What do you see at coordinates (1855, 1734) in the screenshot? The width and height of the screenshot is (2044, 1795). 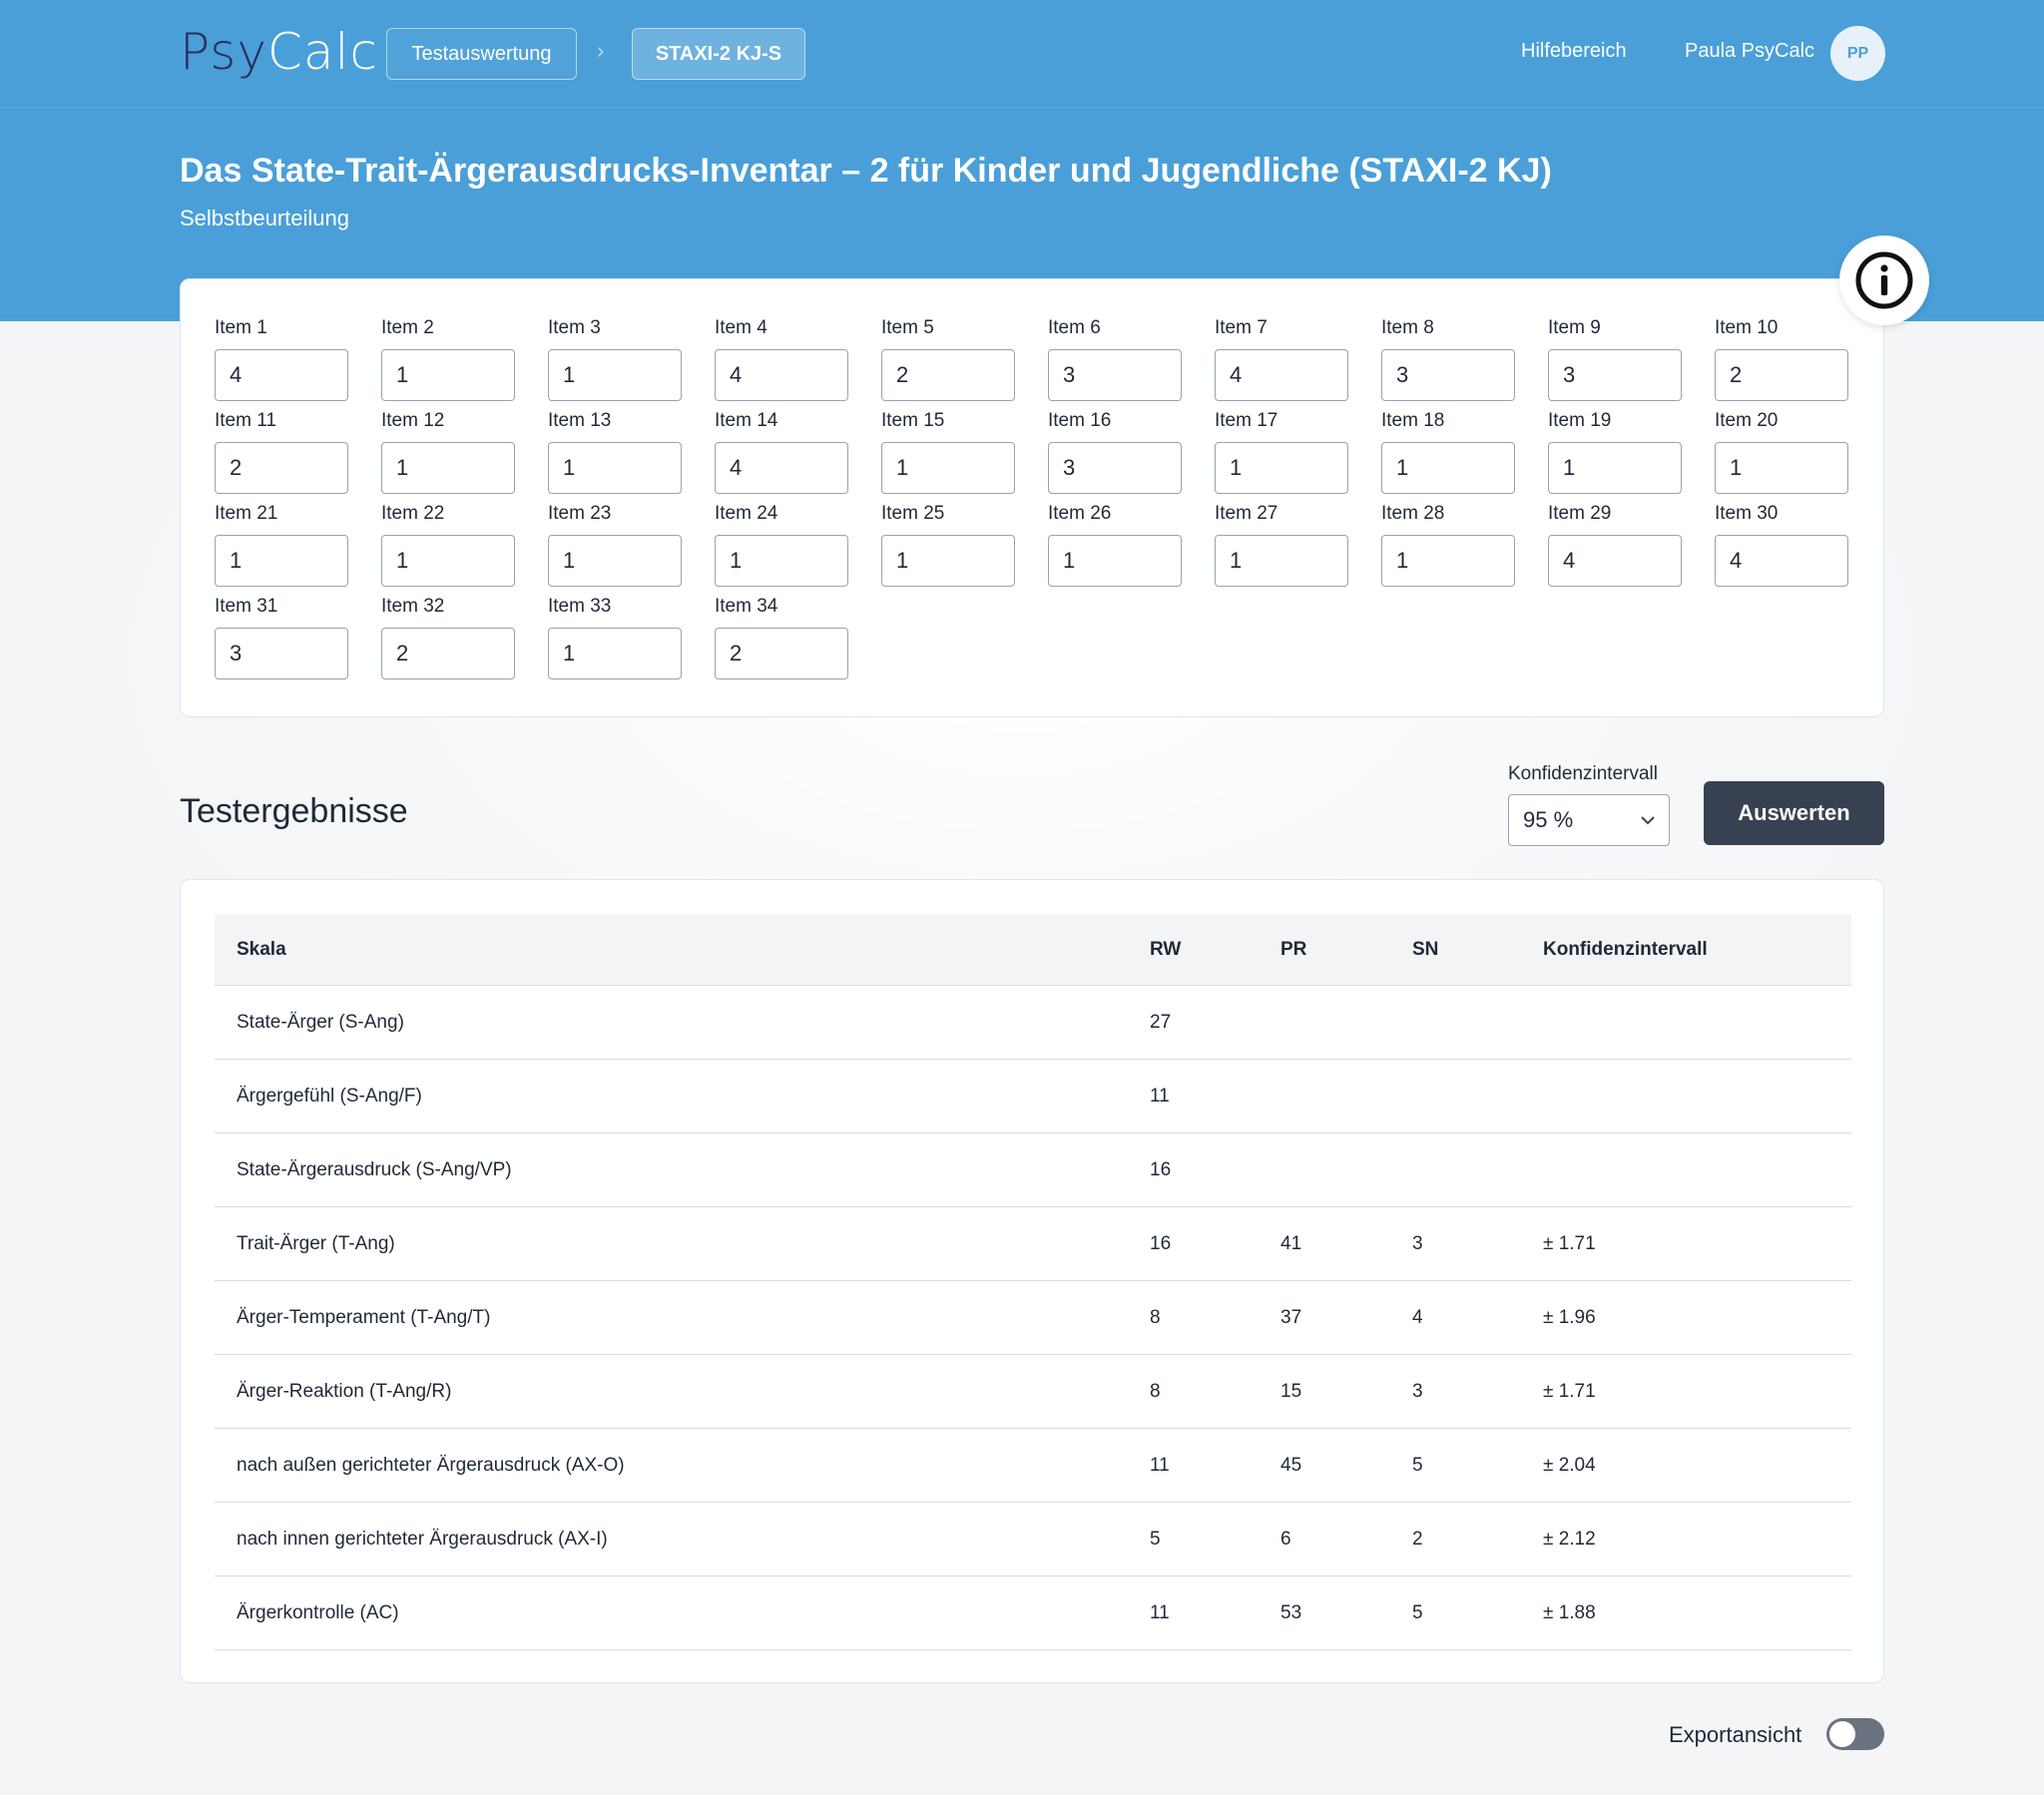 I see `export-toggle` at bounding box center [1855, 1734].